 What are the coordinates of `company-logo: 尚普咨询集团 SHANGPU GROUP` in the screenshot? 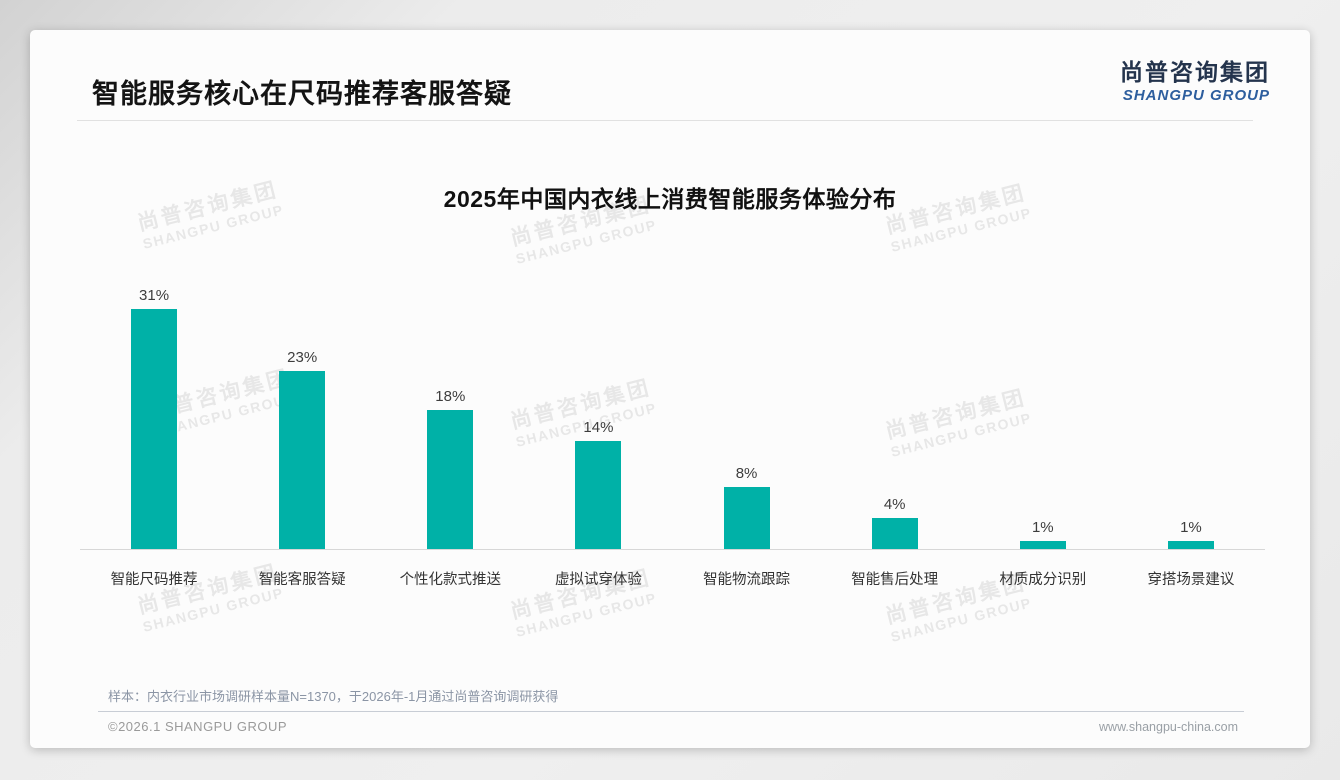 It's located at (1195, 81).